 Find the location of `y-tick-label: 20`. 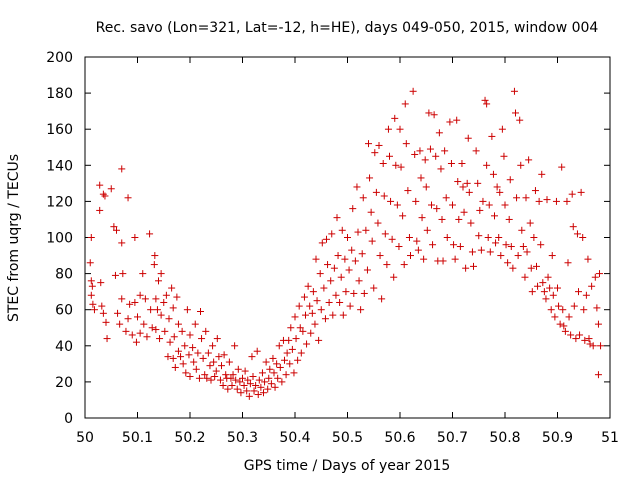

y-tick-label: 20 is located at coordinates (64, 383).